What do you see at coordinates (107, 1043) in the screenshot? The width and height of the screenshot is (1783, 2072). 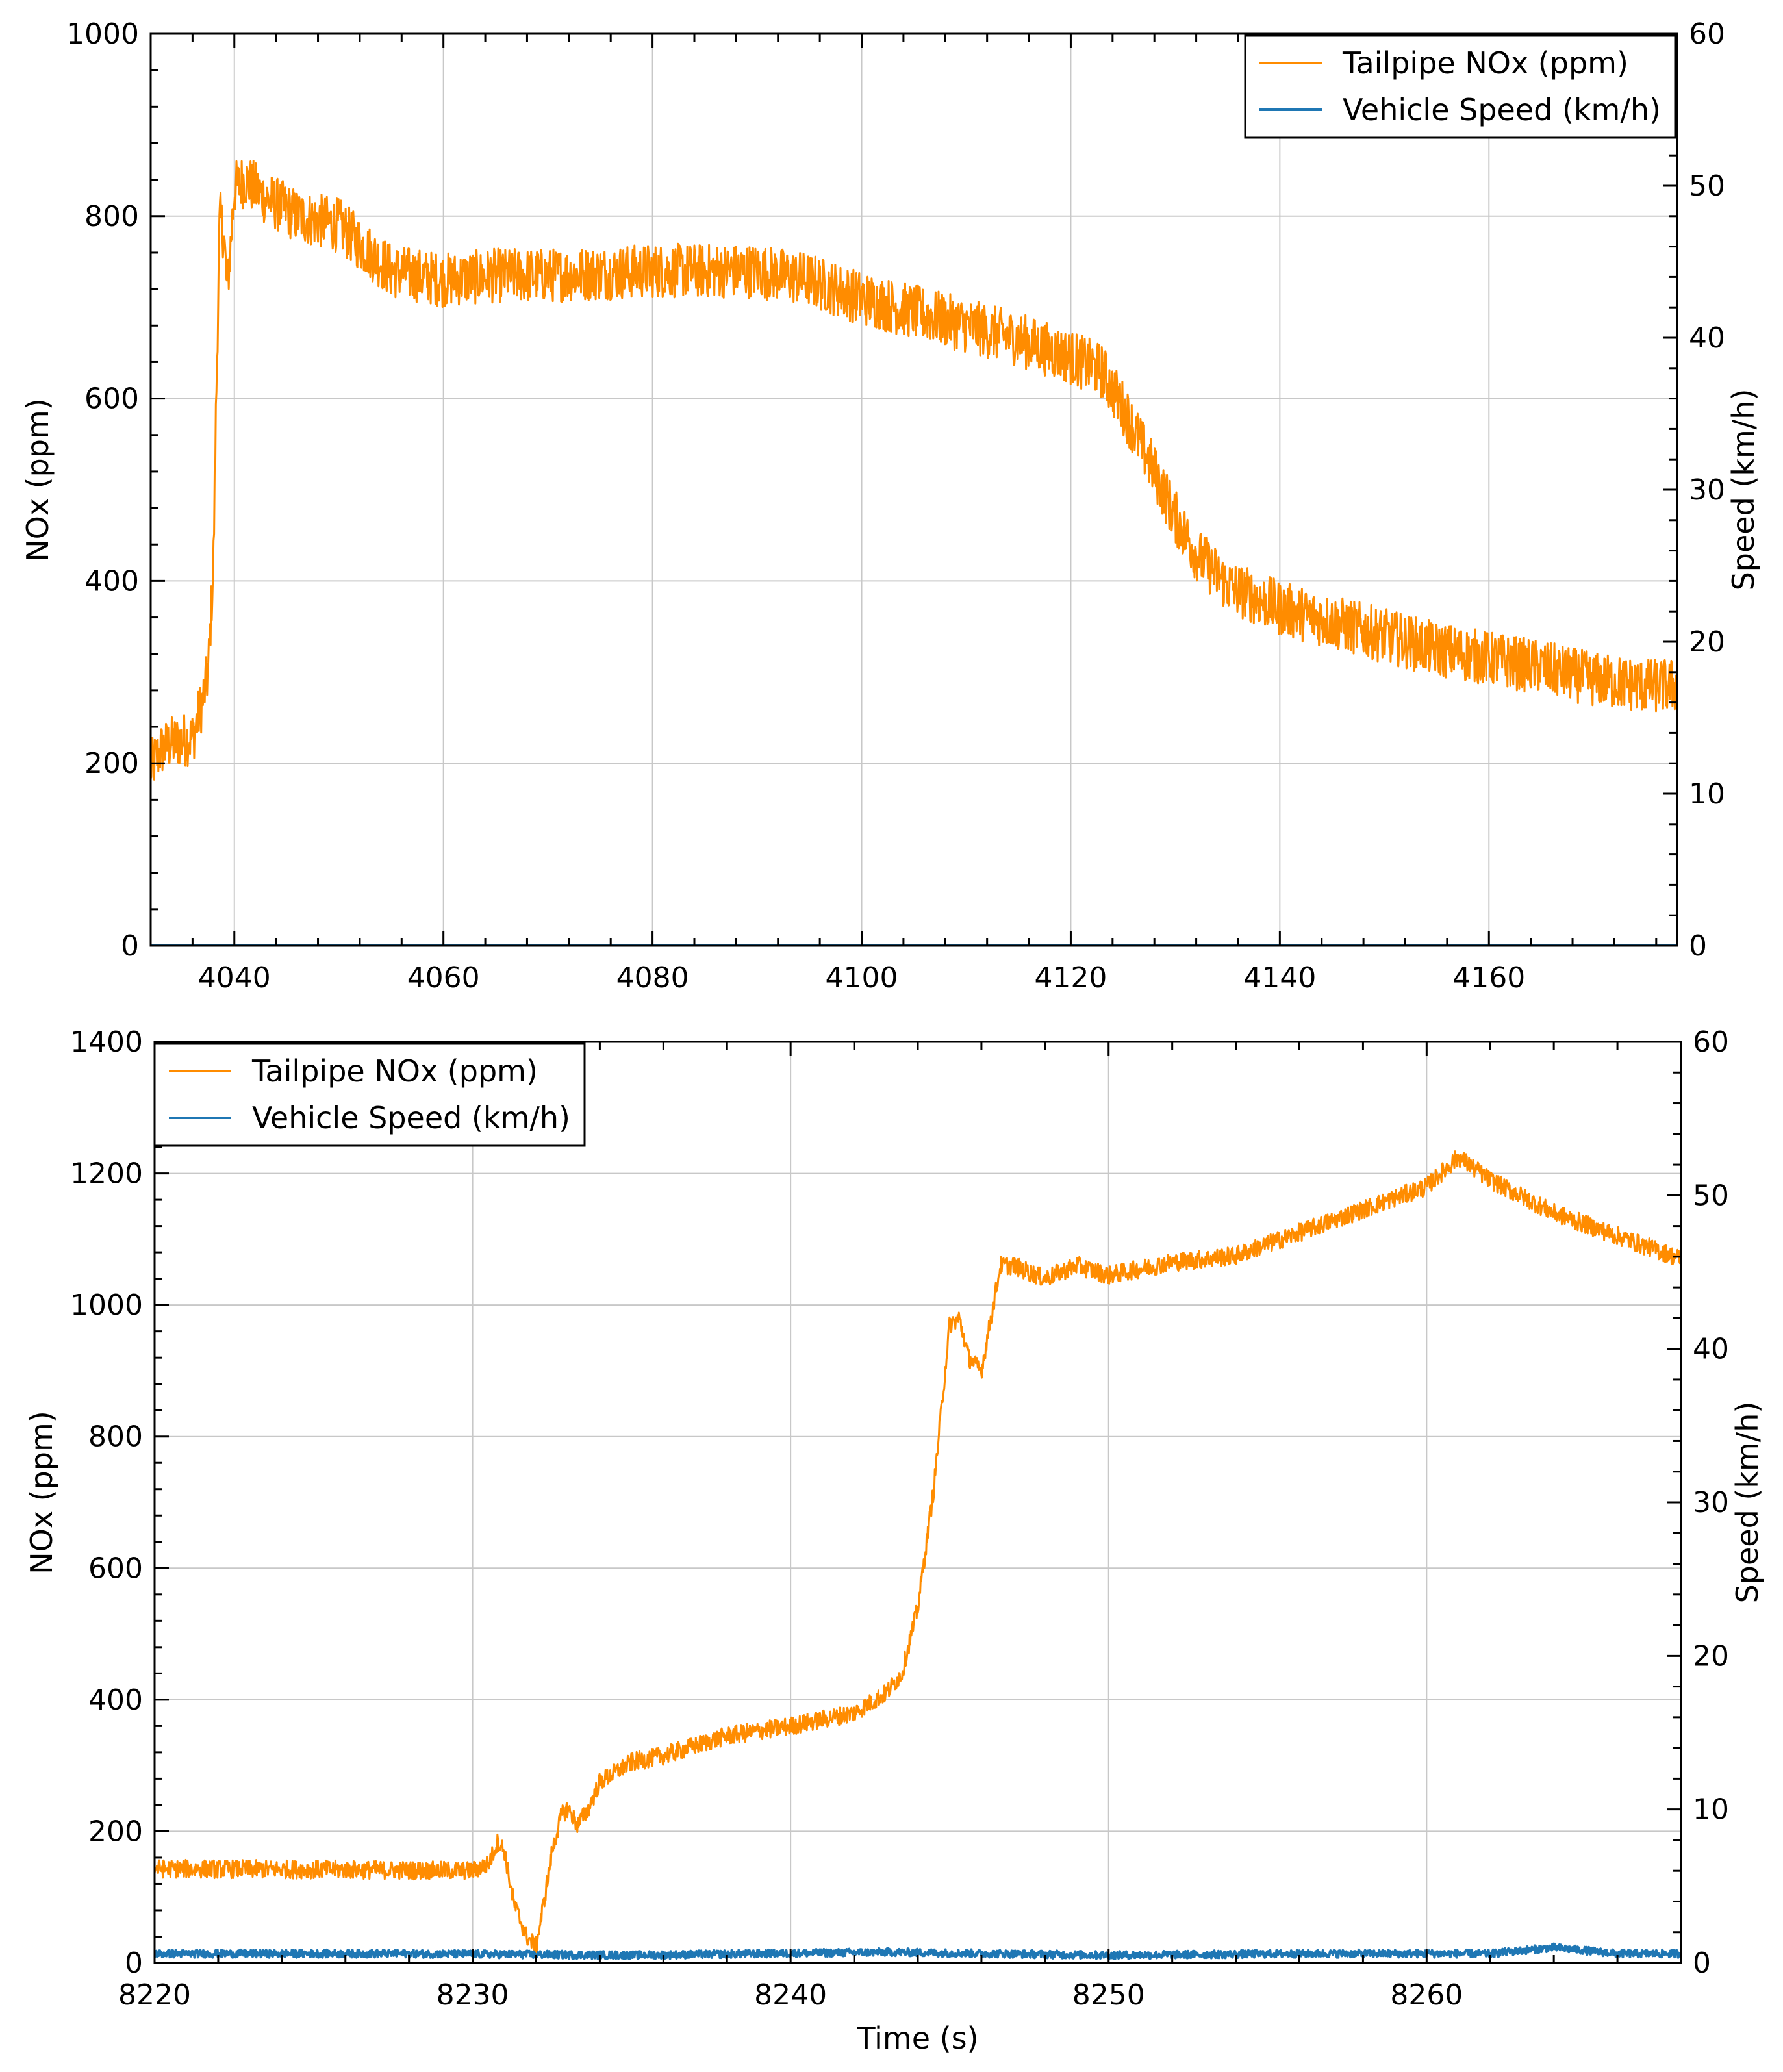 I see `y-tick-label: 1400` at bounding box center [107, 1043].